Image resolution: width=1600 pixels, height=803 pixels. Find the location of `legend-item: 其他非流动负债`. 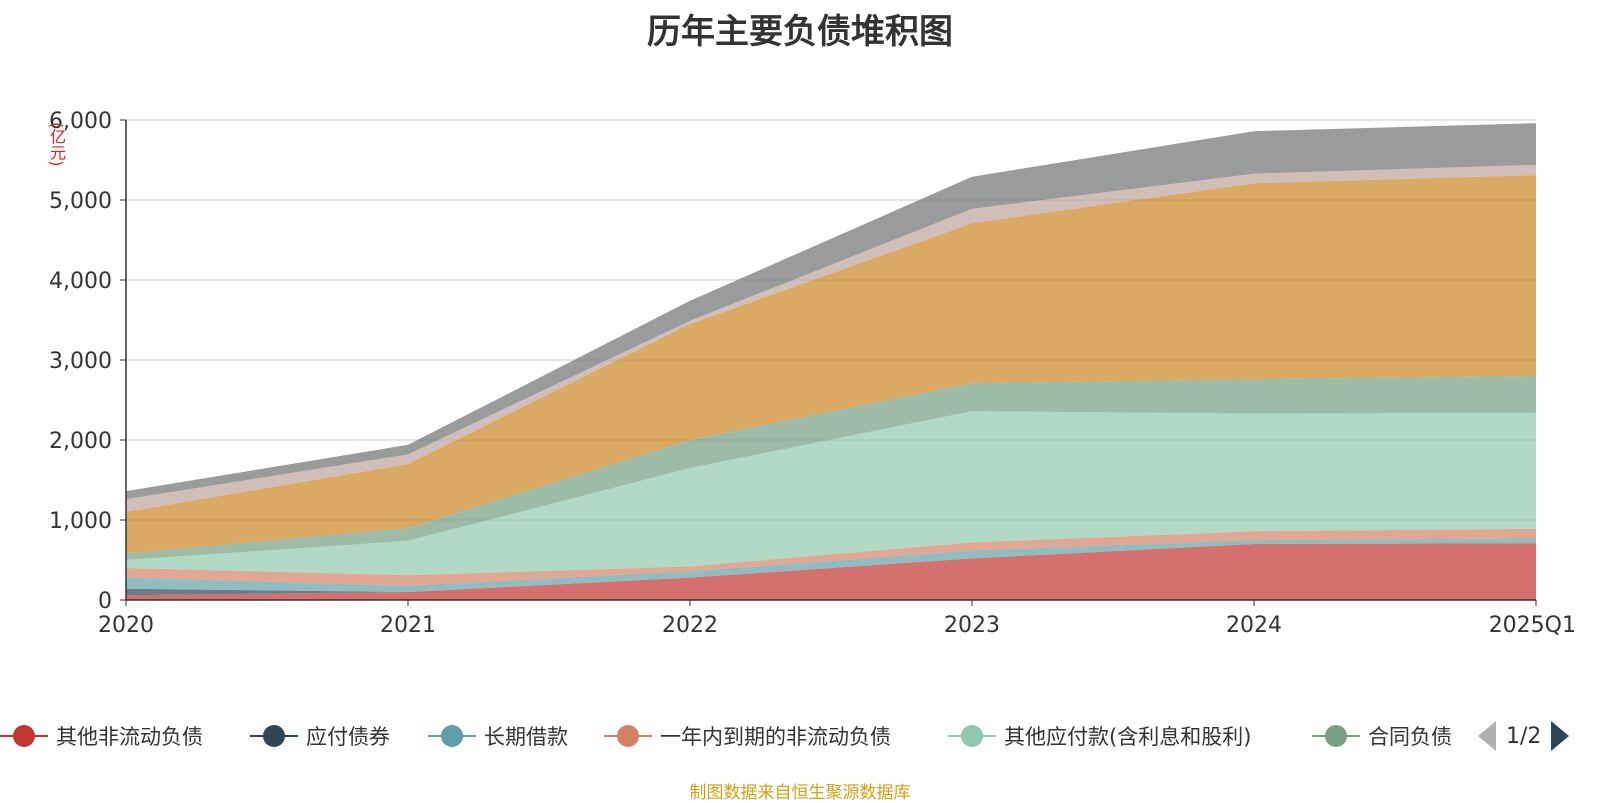

legend-item: 其他非流动负债 is located at coordinates (101, 736).